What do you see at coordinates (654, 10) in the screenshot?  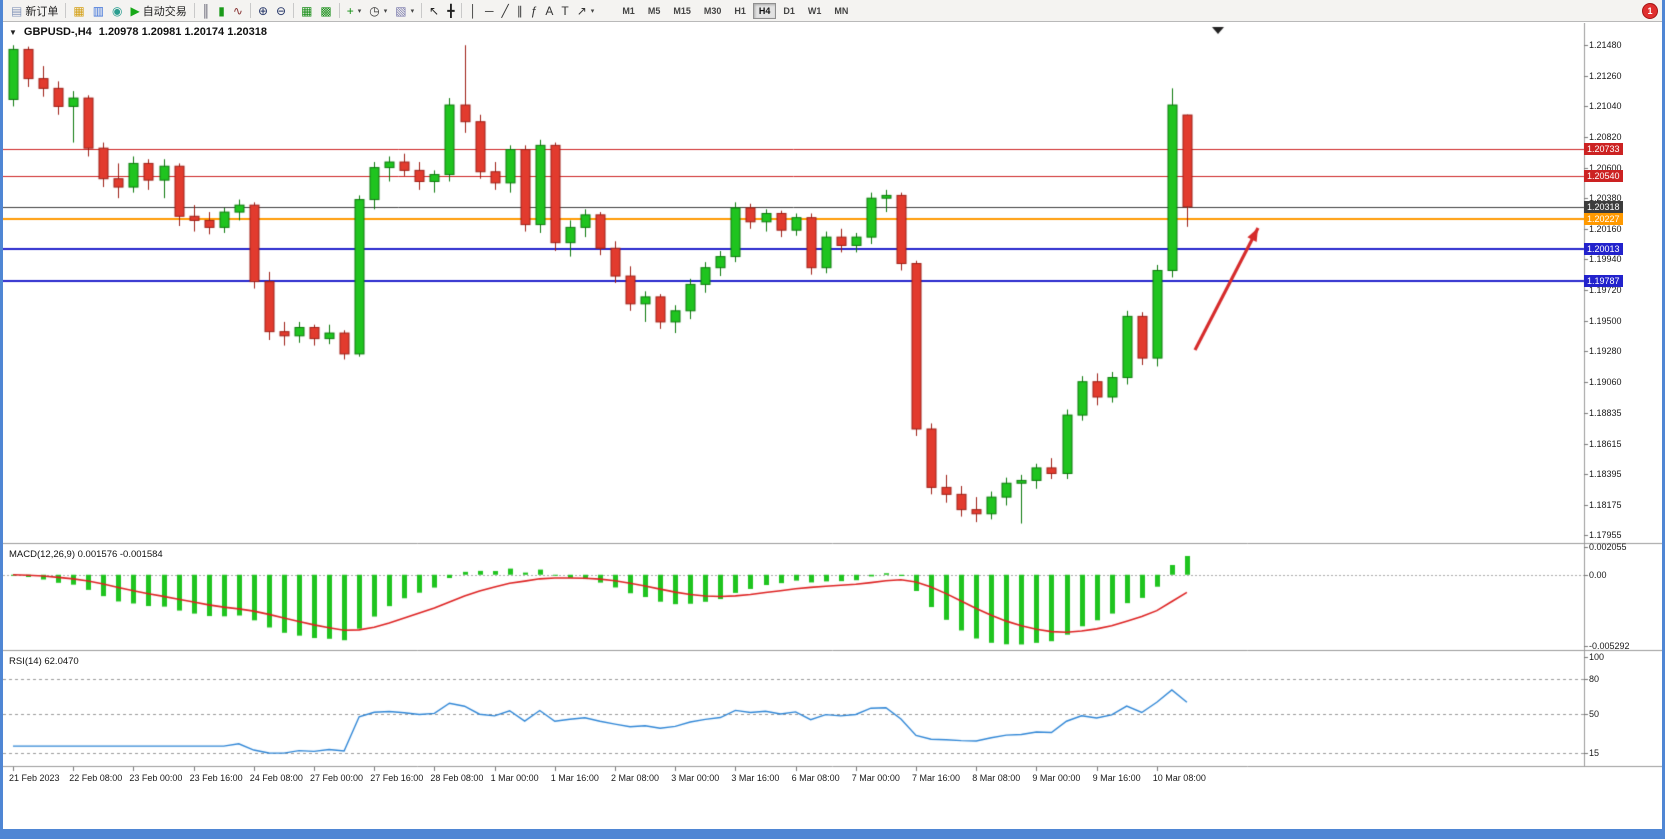 I see `timeframe-m5: M5` at bounding box center [654, 10].